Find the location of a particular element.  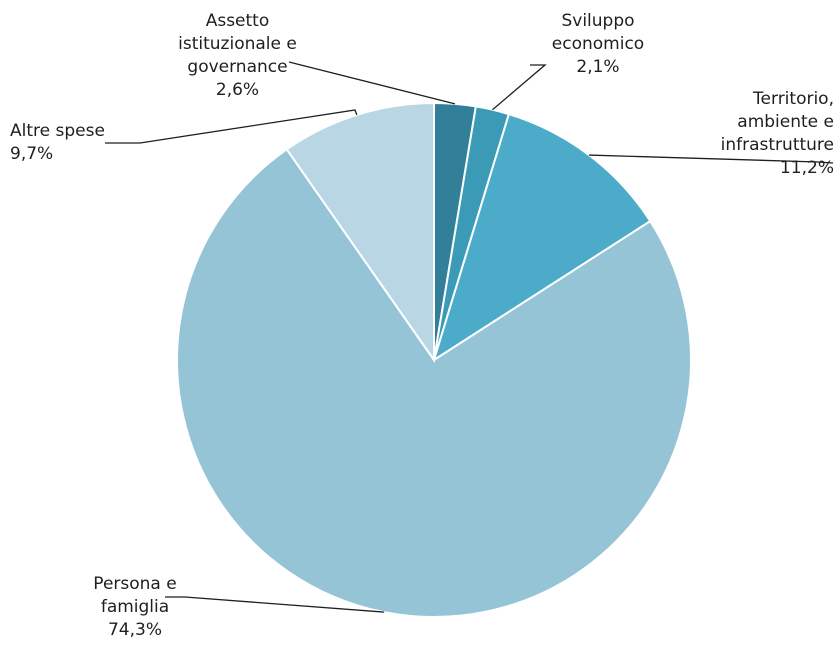

slice-label-sviluppo: Sviluppo economico 2,1% is located at coordinates (598, 44).